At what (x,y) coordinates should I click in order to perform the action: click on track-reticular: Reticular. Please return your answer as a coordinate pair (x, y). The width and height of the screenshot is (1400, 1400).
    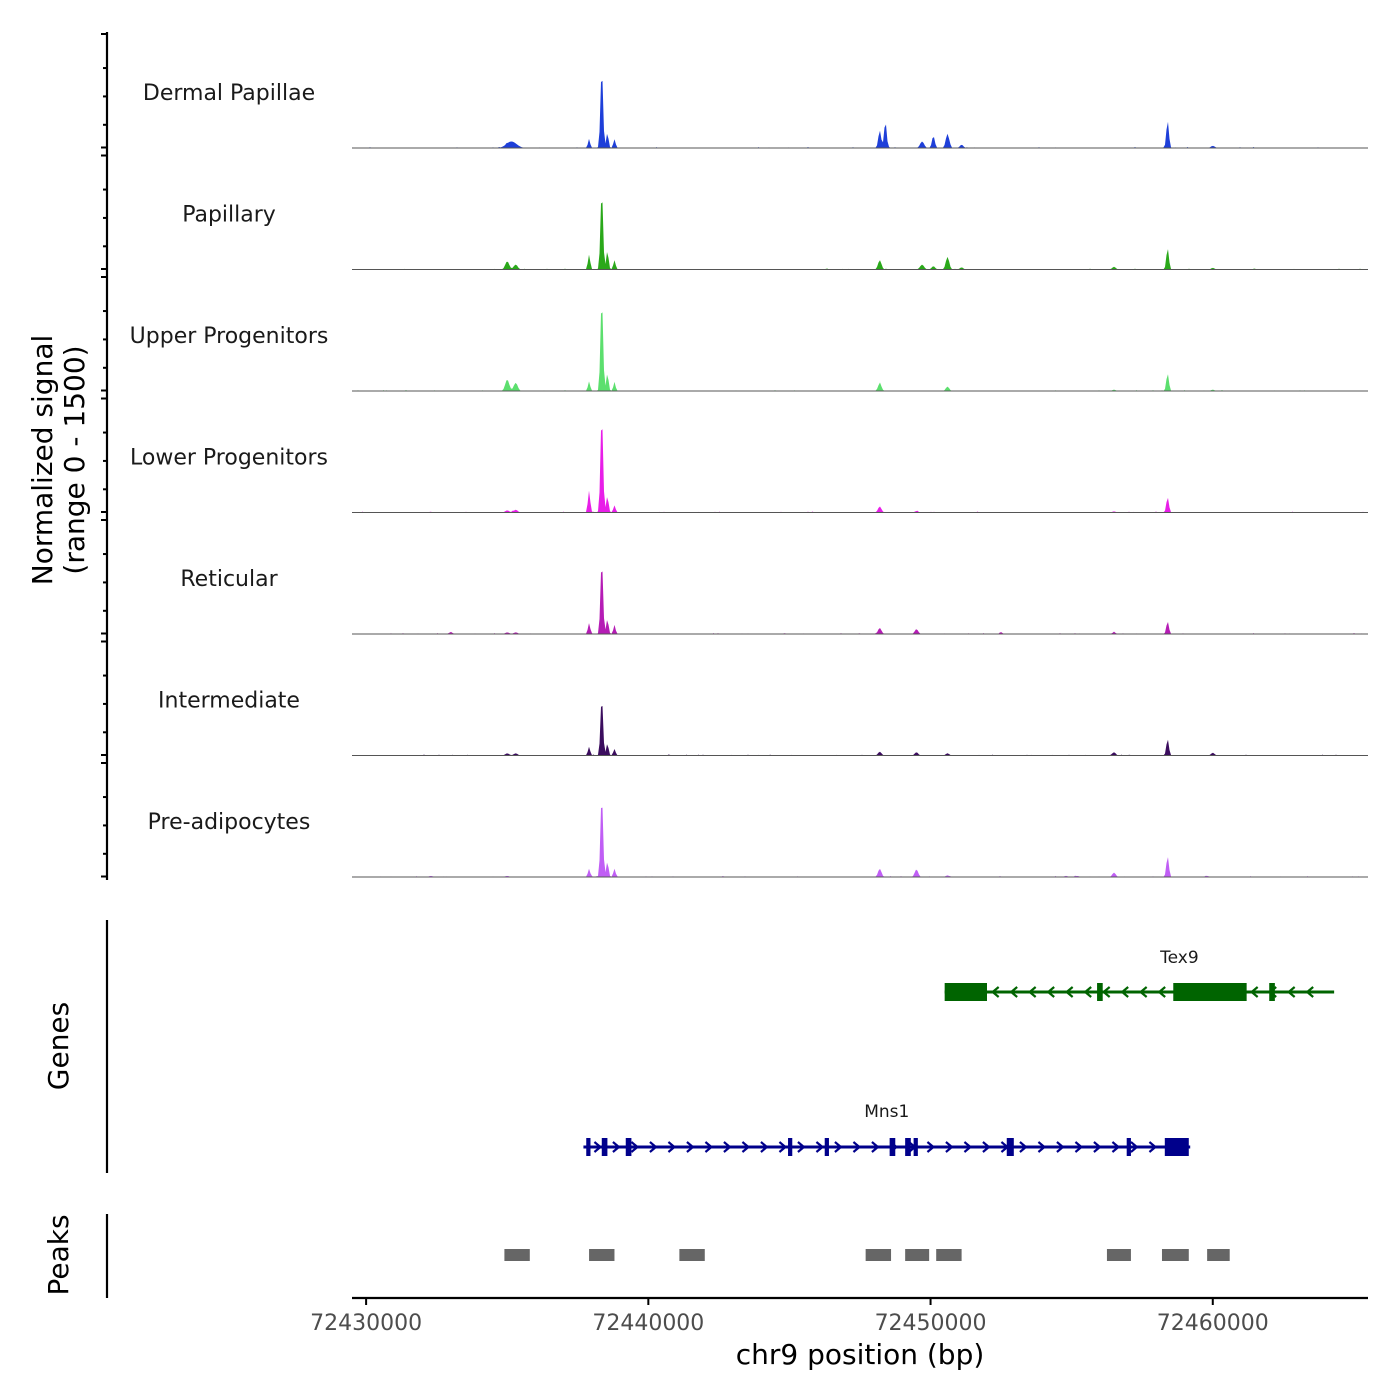
    Looking at the image, I should click on (774, 601).